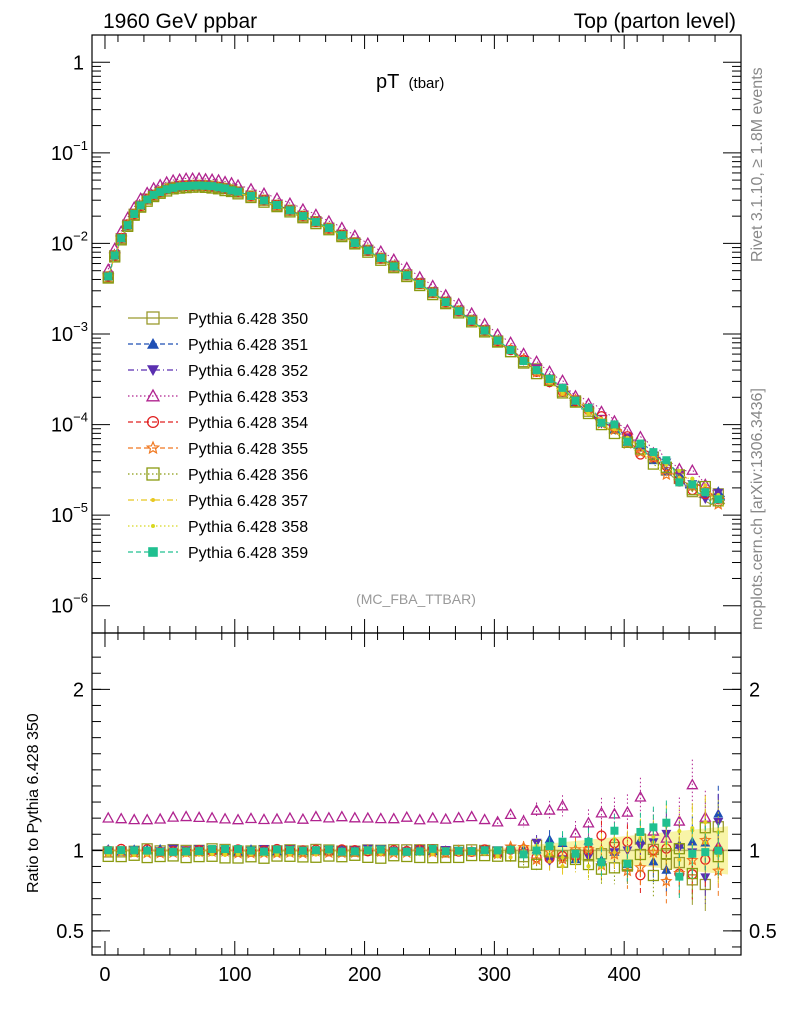 The width and height of the screenshot is (786, 1024). I want to click on side-label-top: Rivet 3.1.10, ≥ 1.8M events, so click(757, 164).